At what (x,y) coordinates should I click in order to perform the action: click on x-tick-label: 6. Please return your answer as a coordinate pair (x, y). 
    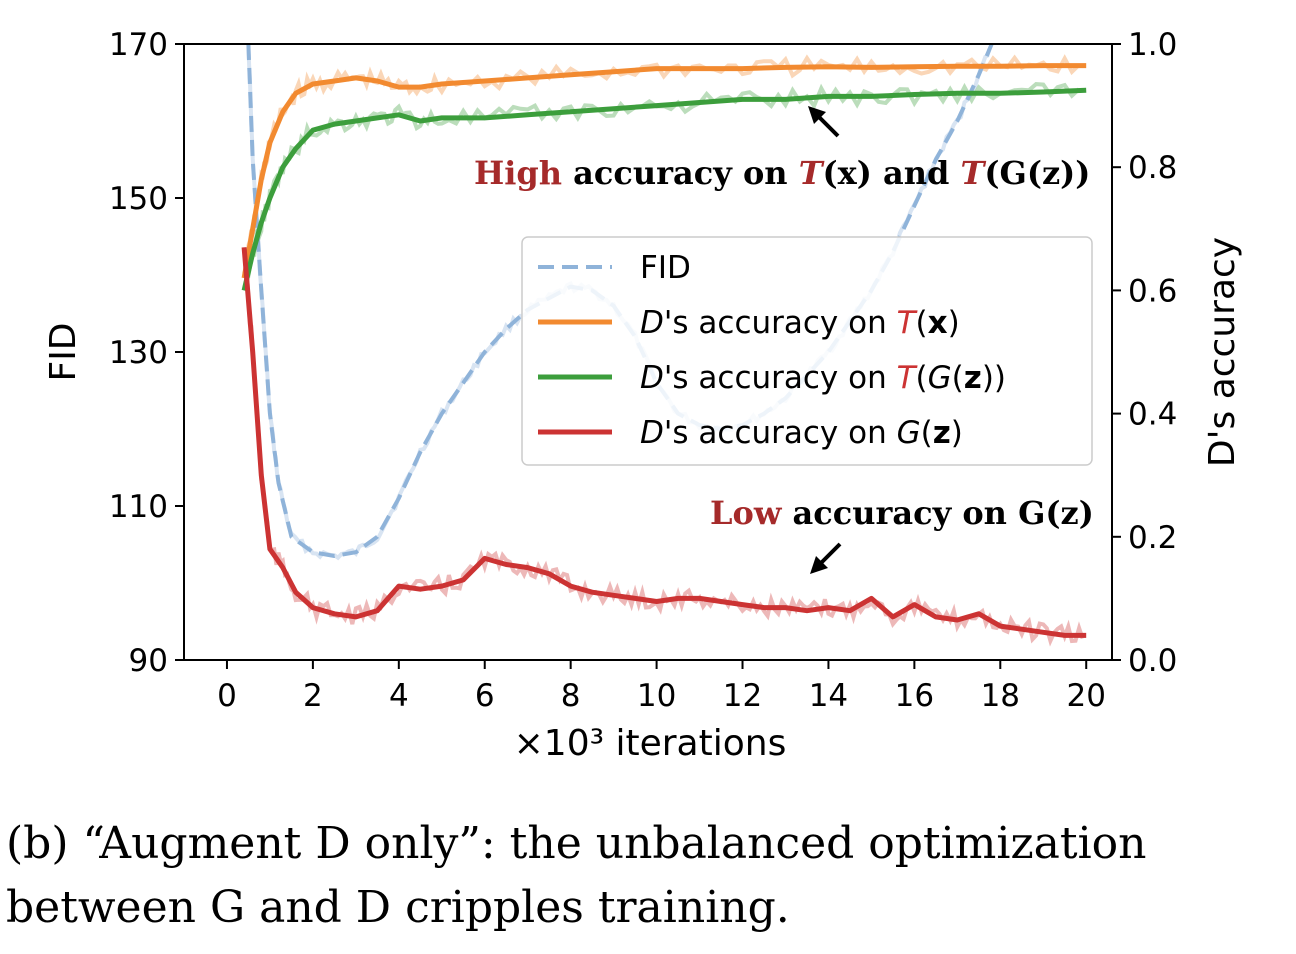
    Looking at the image, I should click on (485, 696).